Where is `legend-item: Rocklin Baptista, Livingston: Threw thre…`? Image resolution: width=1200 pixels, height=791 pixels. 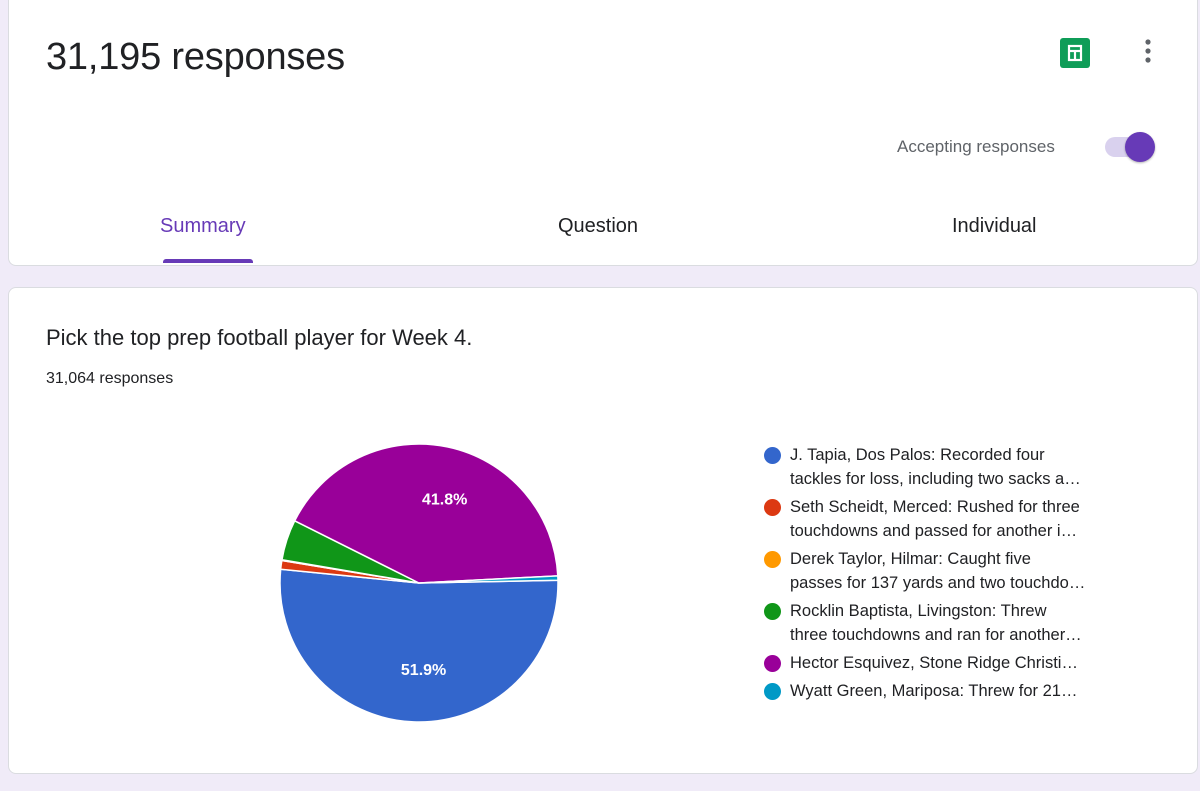 legend-item: Rocklin Baptista, Livingston: Threw thre… is located at coordinates (954, 623).